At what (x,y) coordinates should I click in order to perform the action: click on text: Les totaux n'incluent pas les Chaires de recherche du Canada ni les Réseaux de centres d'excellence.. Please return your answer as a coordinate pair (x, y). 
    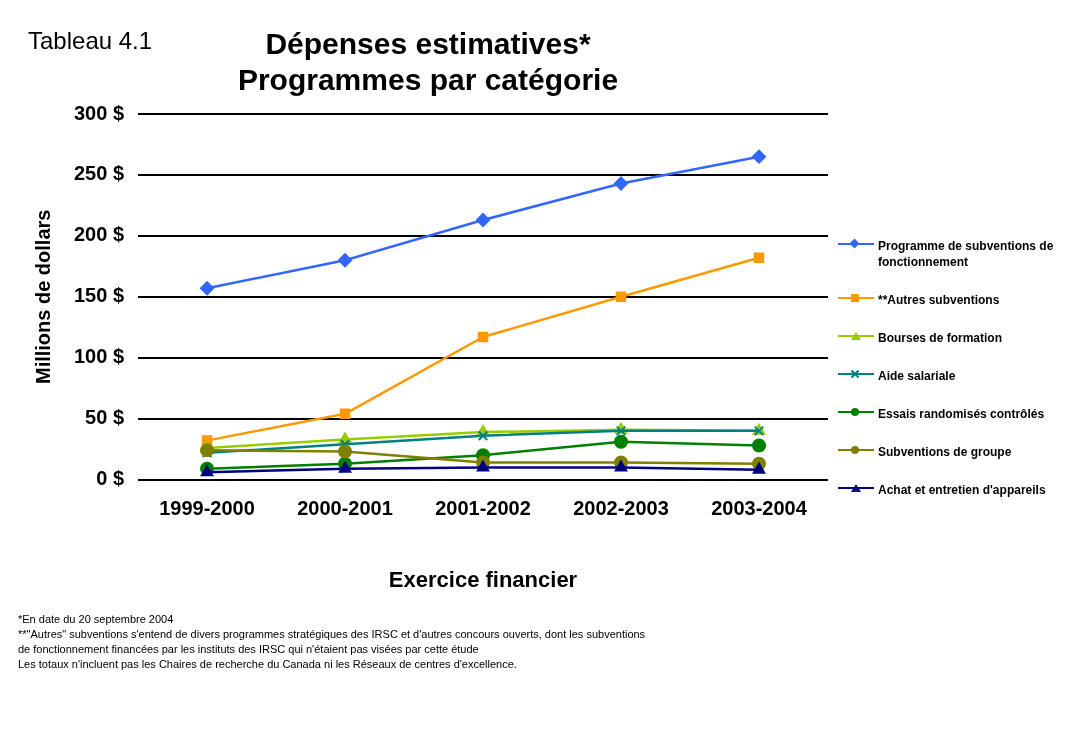
    Looking at the image, I should click on (268, 664).